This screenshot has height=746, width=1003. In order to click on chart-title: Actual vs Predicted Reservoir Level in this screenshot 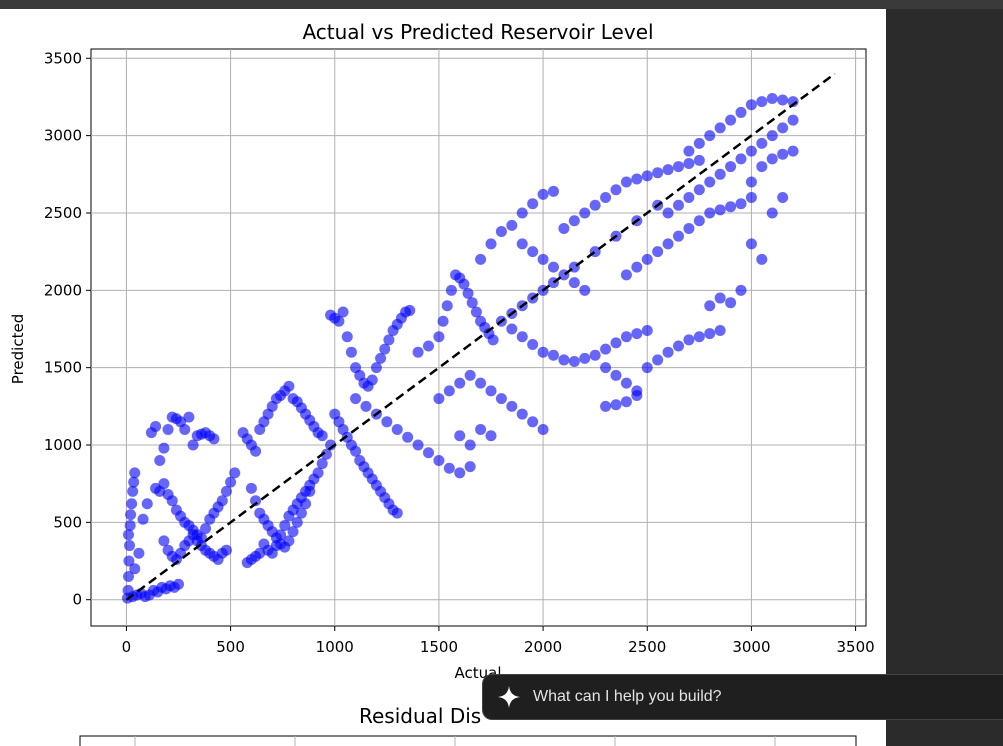, I will do `click(477, 32)`.